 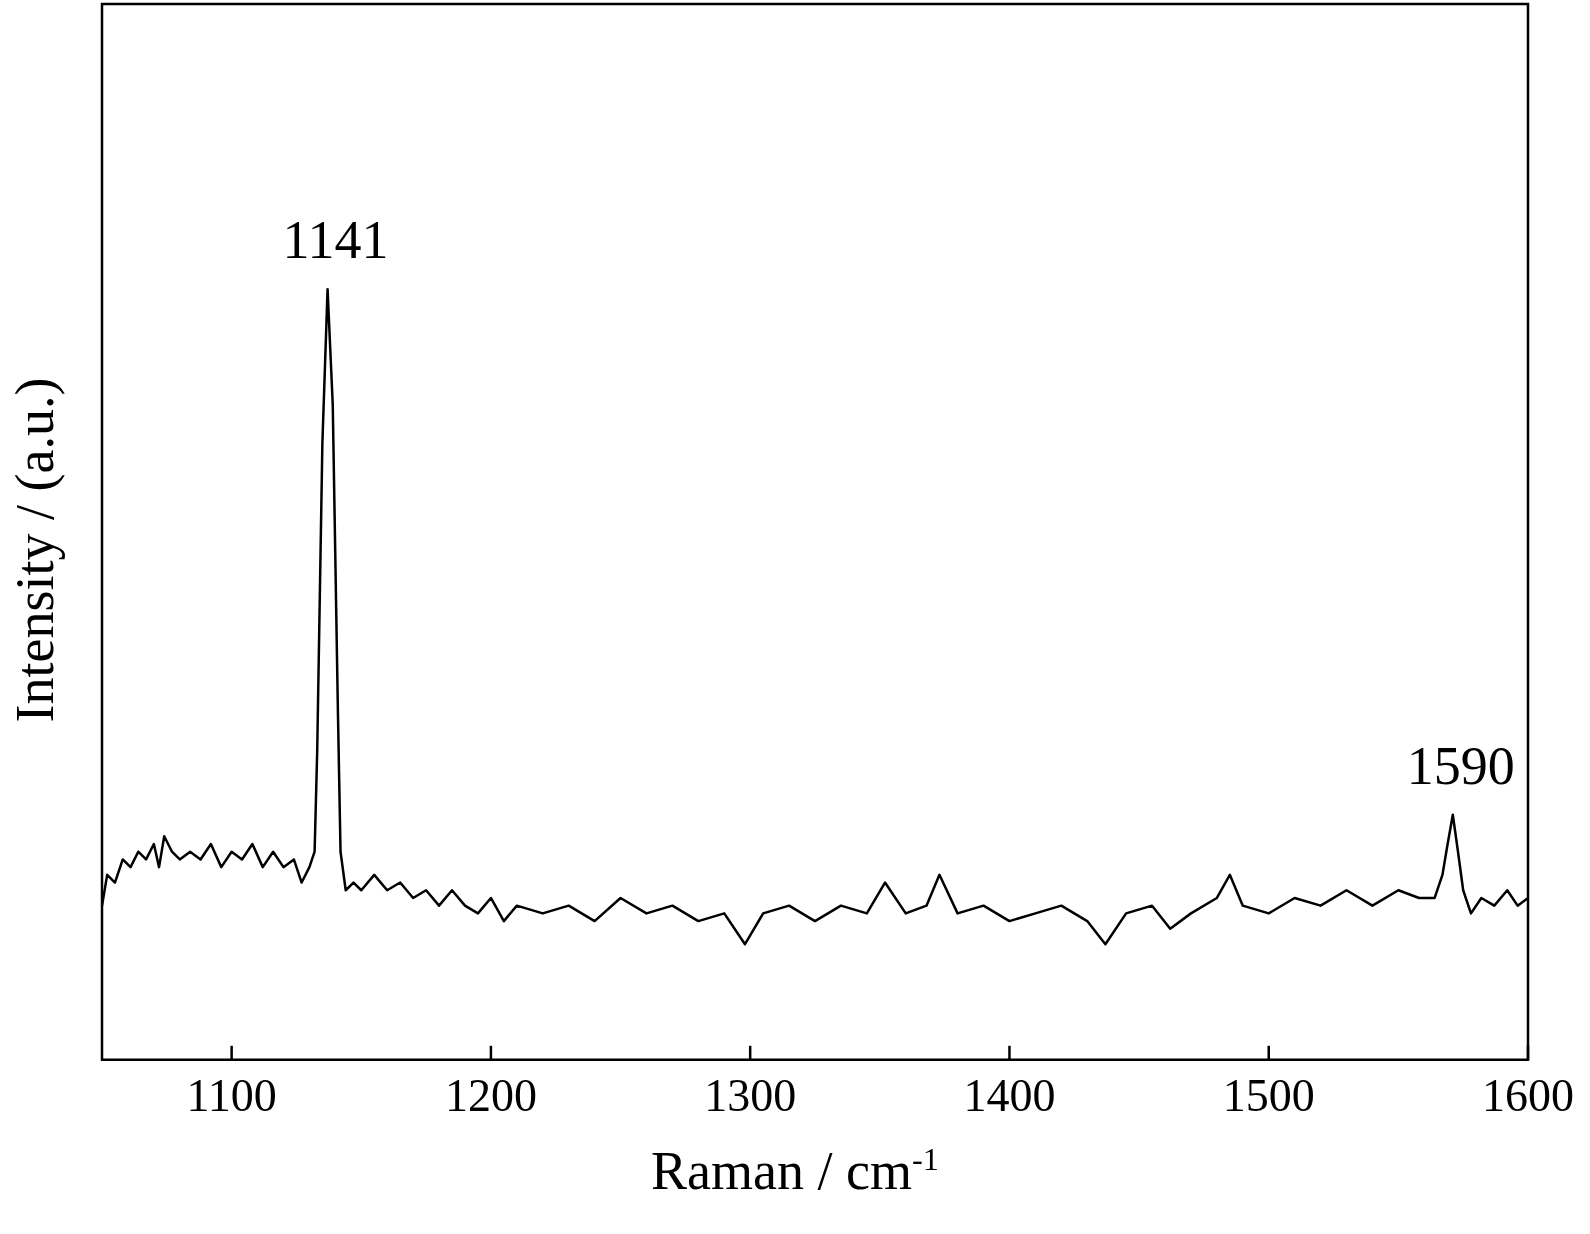 What do you see at coordinates (231, 1096) in the screenshot?
I see `x-tick-label: 1100` at bounding box center [231, 1096].